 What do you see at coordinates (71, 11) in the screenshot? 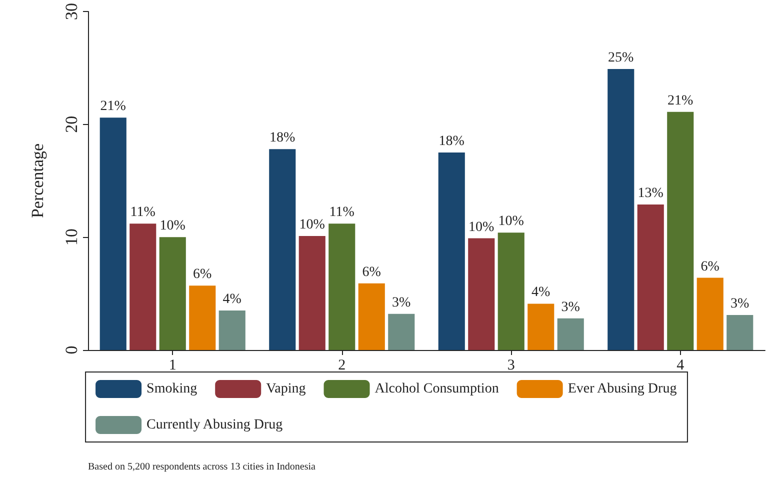
I see `y-tick-label: 30` at bounding box center [71, 11].